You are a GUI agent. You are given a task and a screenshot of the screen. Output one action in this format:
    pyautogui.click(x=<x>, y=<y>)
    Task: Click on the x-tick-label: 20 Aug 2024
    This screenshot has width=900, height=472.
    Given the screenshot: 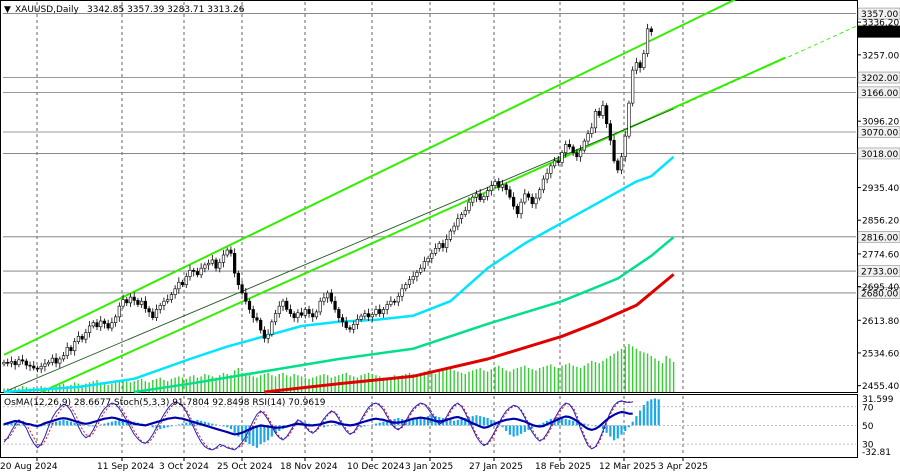 What is the action you would take?
    pyautogui.click(x=29, y=467)
    